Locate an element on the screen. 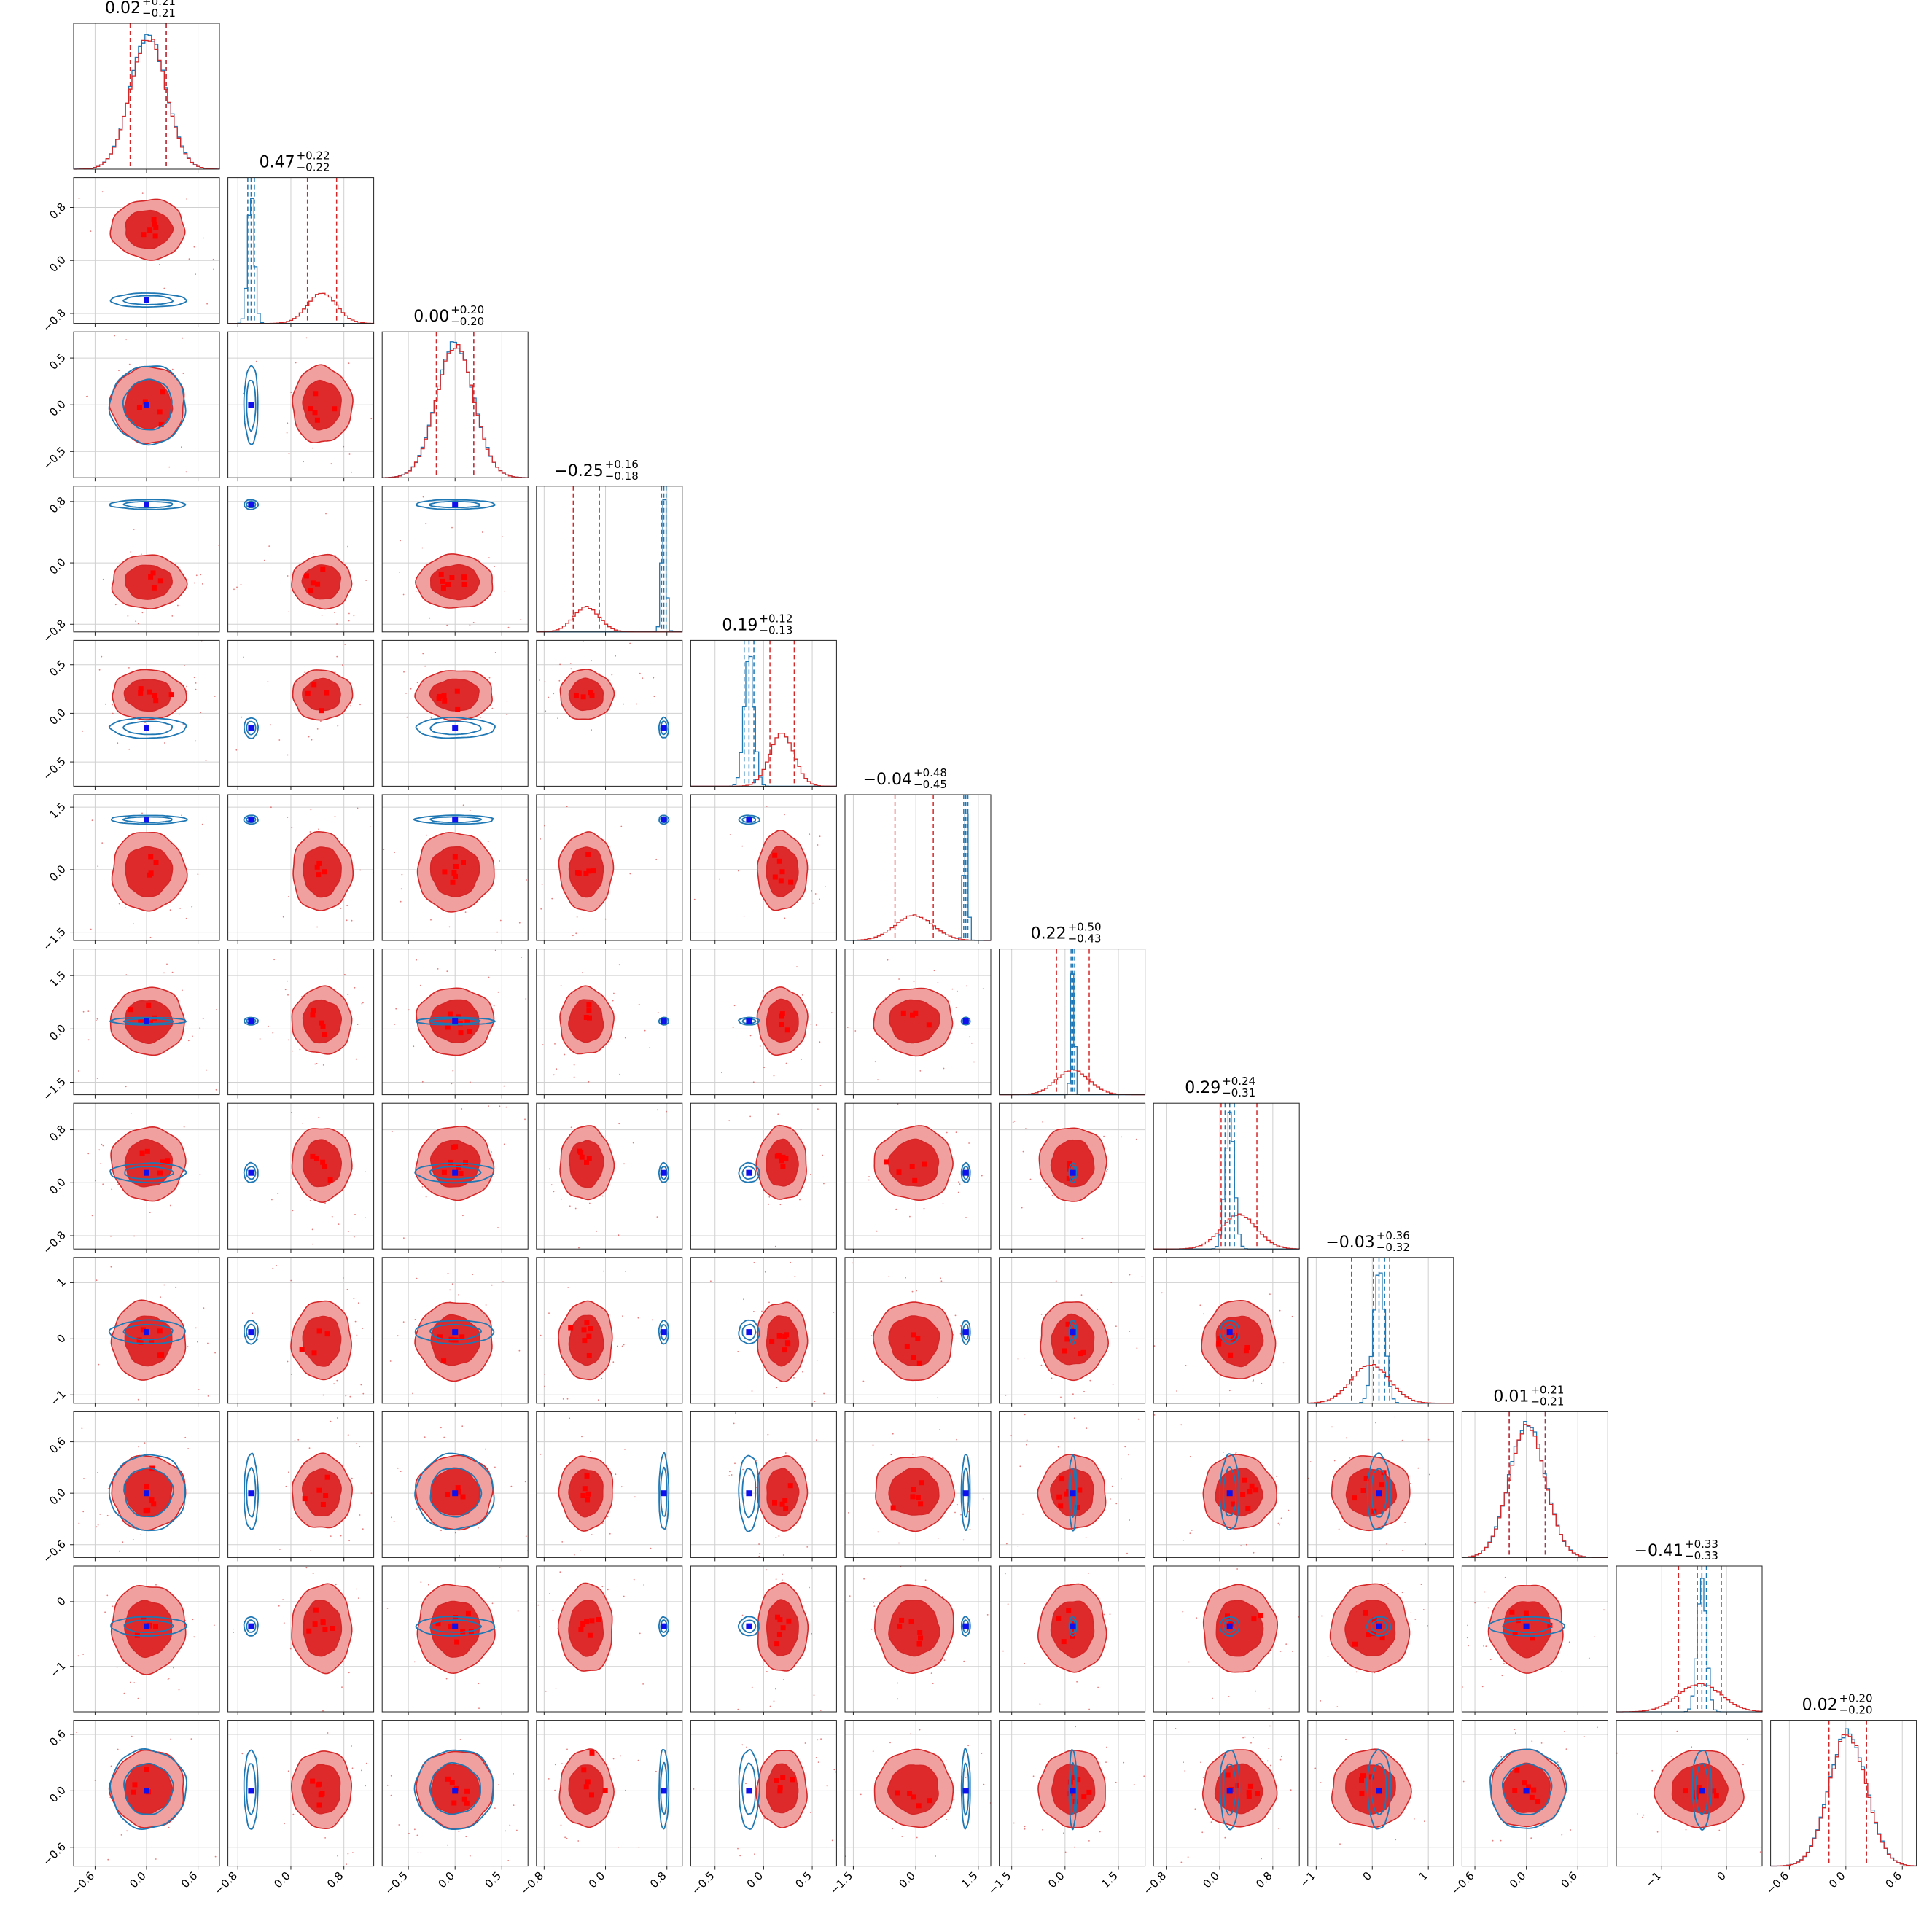  x-tick-label-9: 0.6 is located at coordinates (1569, 1880).